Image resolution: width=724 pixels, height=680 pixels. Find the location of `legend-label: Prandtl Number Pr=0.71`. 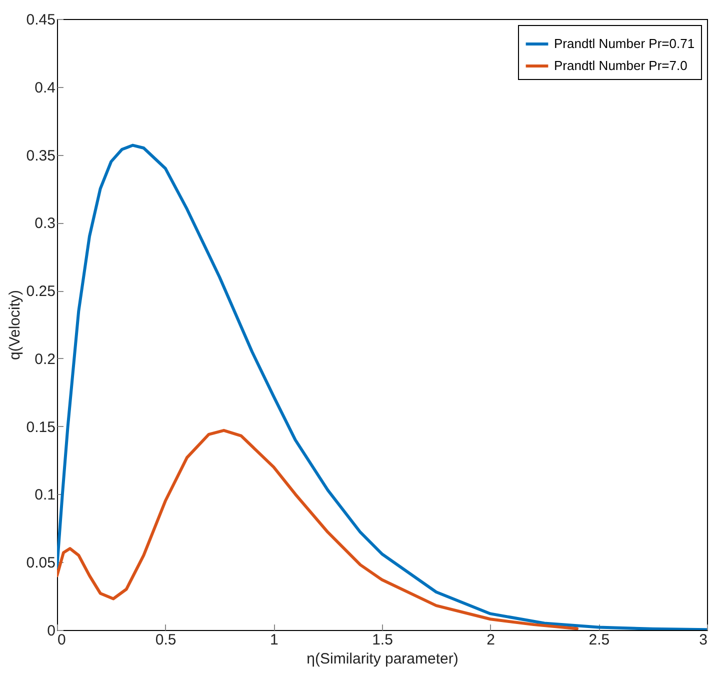

legend-label: Prandtl Number Pr=0.71 is located at coordinates (624, 43).